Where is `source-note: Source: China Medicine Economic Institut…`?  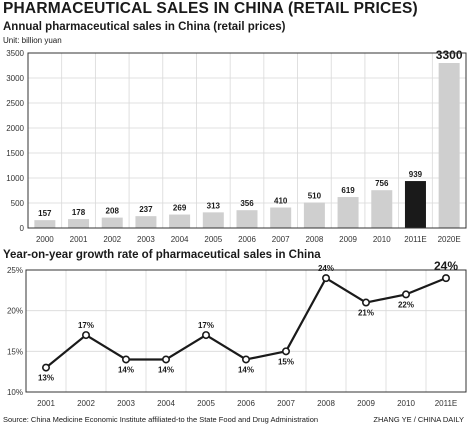
source-note: Source: China Medicine Economic Institut… is located at coordinates (161, 419).